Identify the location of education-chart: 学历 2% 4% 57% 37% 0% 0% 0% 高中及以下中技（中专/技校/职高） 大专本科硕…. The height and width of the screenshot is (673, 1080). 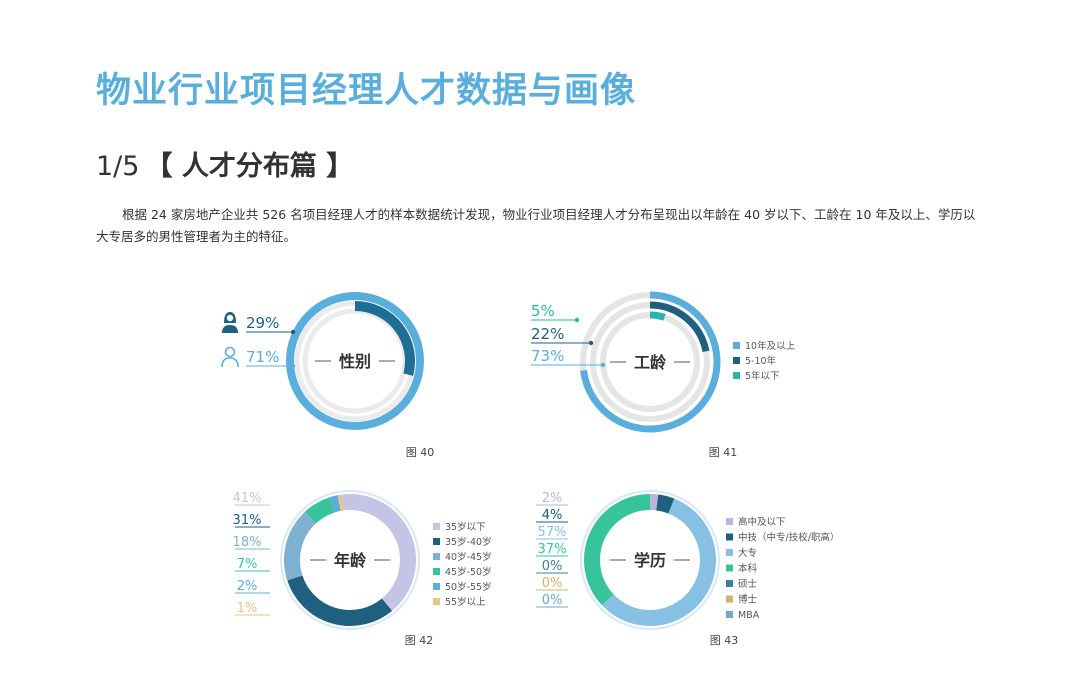
(685, 570).